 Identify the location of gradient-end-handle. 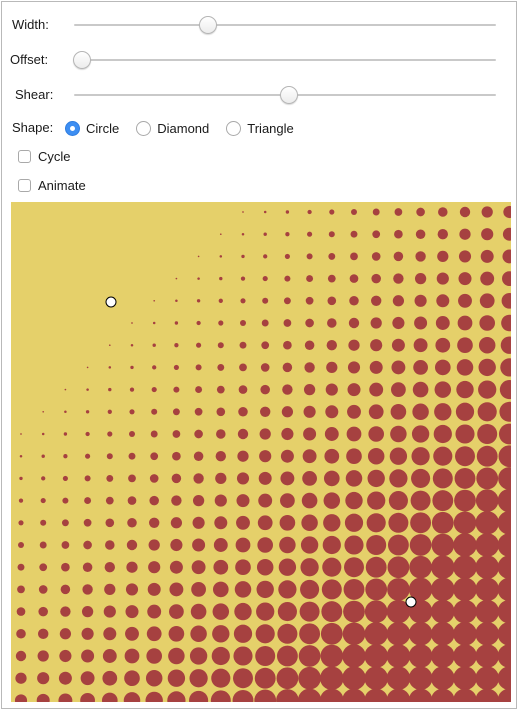
(411, 602).